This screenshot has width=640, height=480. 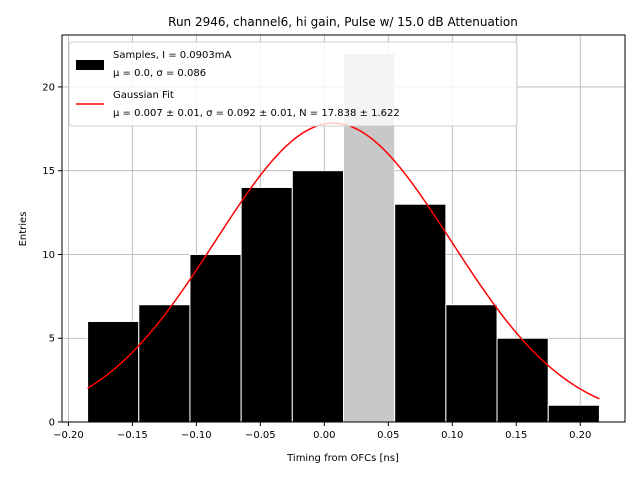 I want to click on x-tick-label: 0.15, so click(x=516, y=435).